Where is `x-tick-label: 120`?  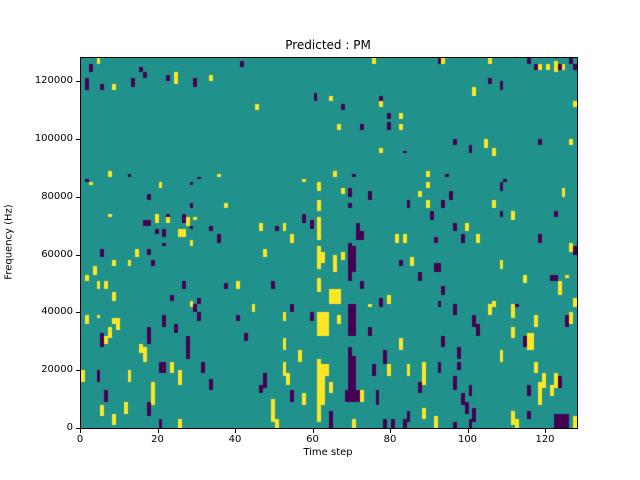 x-tick-label: 120 is located at coordinates (545, 439).